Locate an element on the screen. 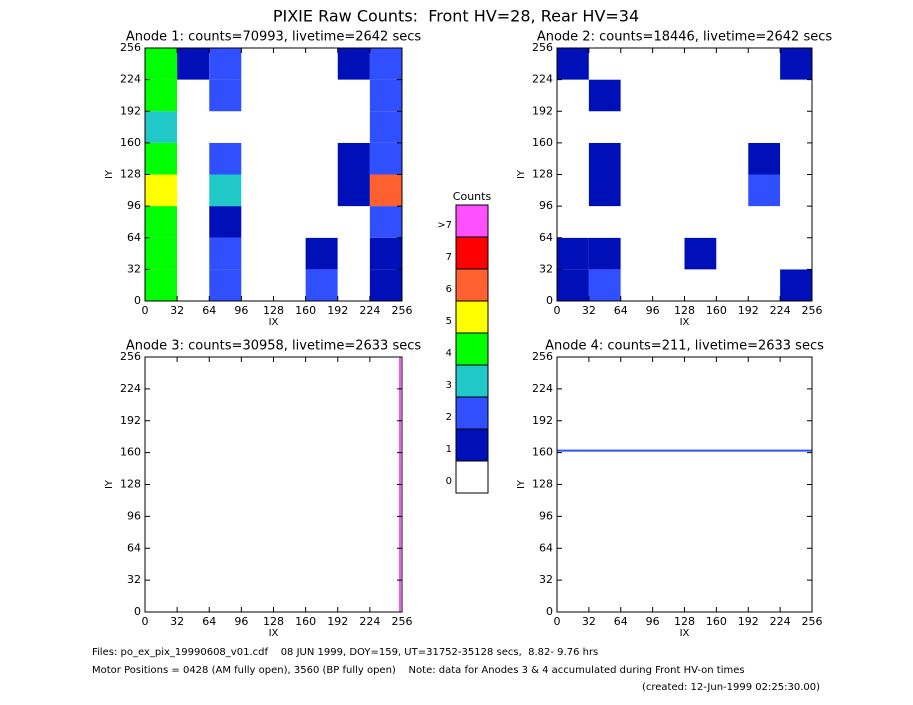 The image size is (913, 705). colorbar-label: 2 is located at coordinates (449, 417).